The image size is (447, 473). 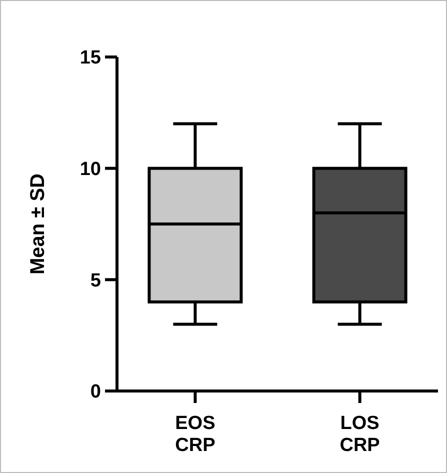 I want to click on x-tick-label: LOS CRP, so click(x=360, y=434).